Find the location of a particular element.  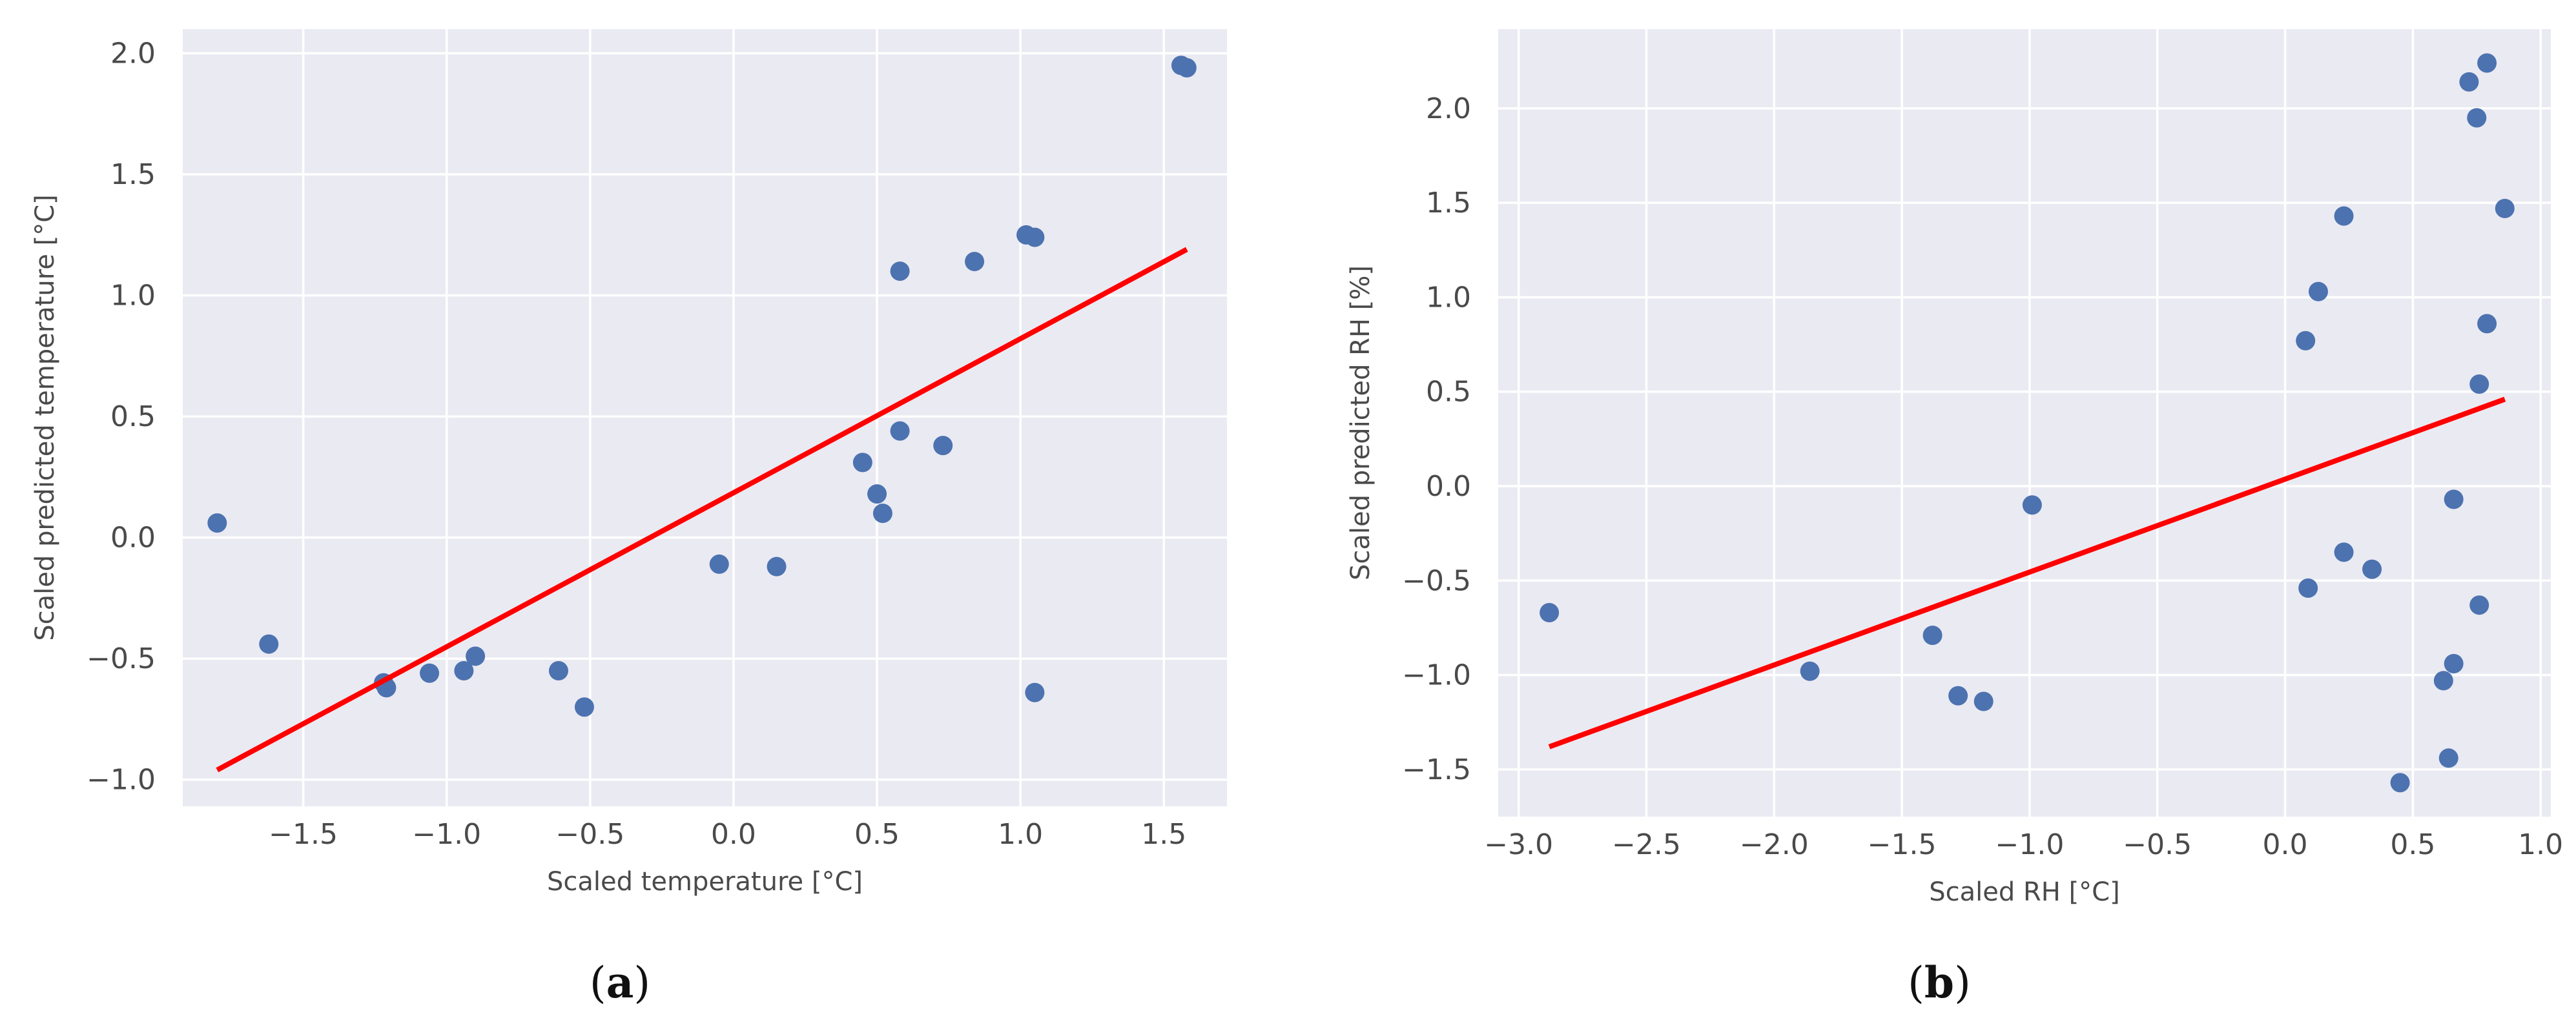

chart-b-y-tick-label-0: −1.5 is located at coordinates (1436, 769).